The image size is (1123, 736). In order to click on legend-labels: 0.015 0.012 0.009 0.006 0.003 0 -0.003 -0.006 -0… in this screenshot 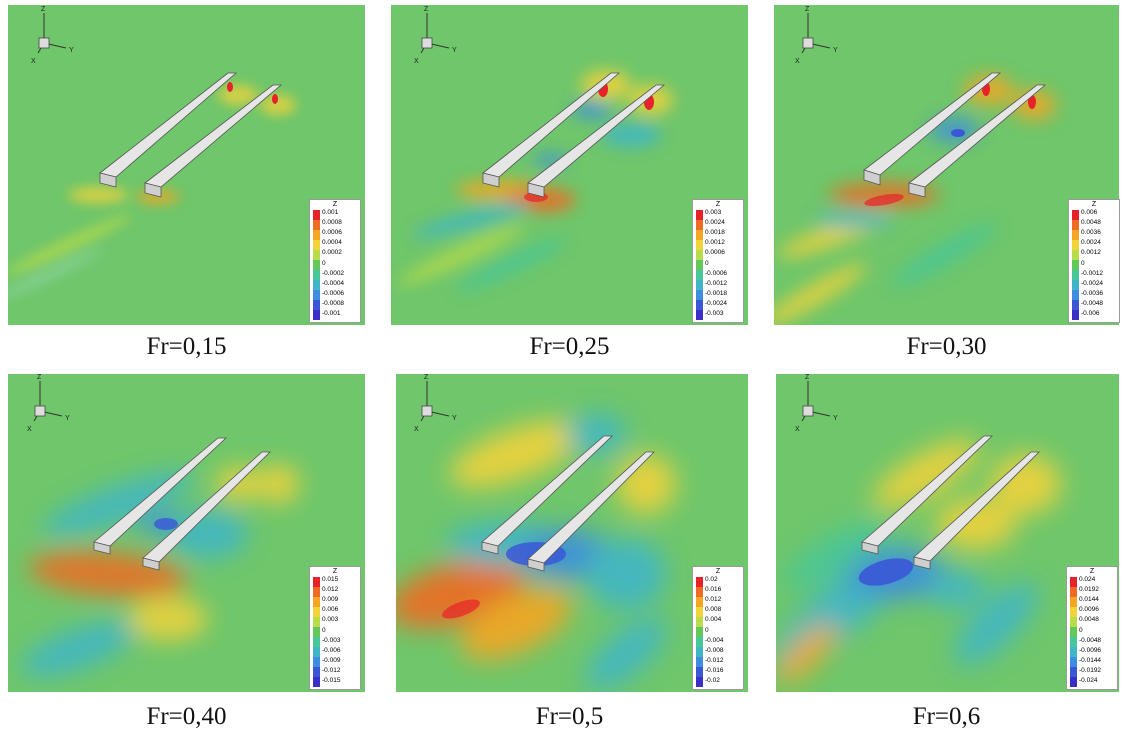, I will do `click(341, 631)`.